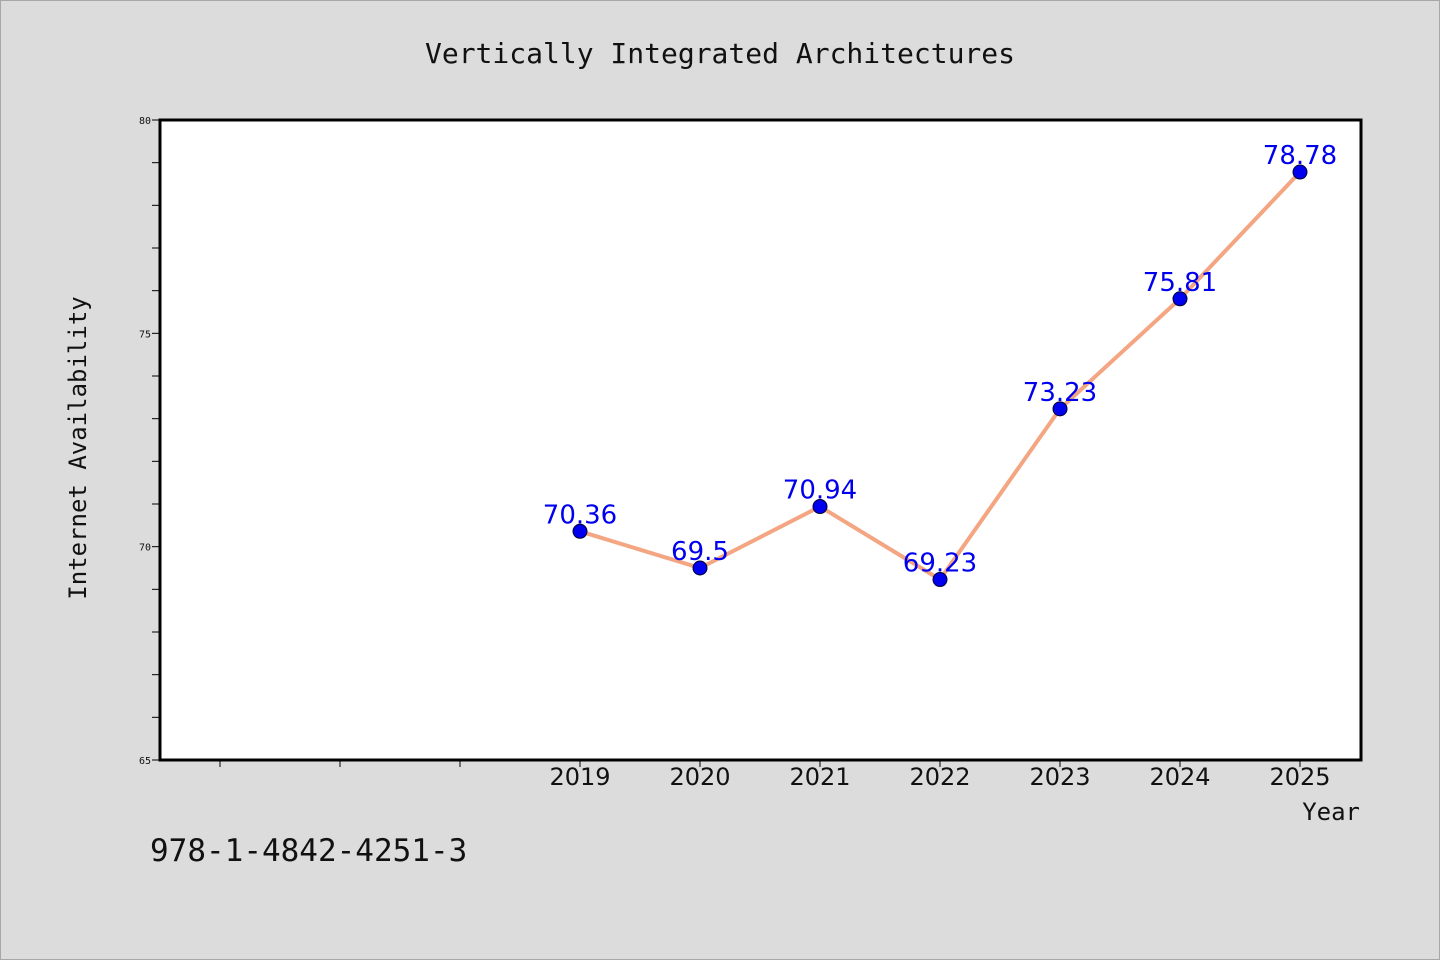 Image resolution: width=1440 pixels, height=960 pixels. I want to click on isbn-text: 978-1-4842-4251-3, so click(309, 851).